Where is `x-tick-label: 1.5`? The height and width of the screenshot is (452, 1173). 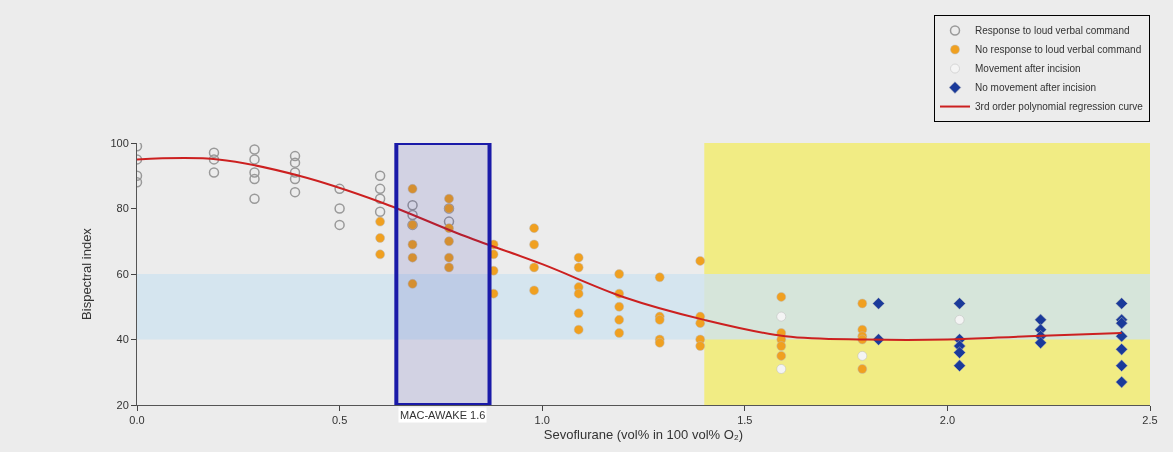
x-tick-label: 1.5 is located at coordinates (745, 420).